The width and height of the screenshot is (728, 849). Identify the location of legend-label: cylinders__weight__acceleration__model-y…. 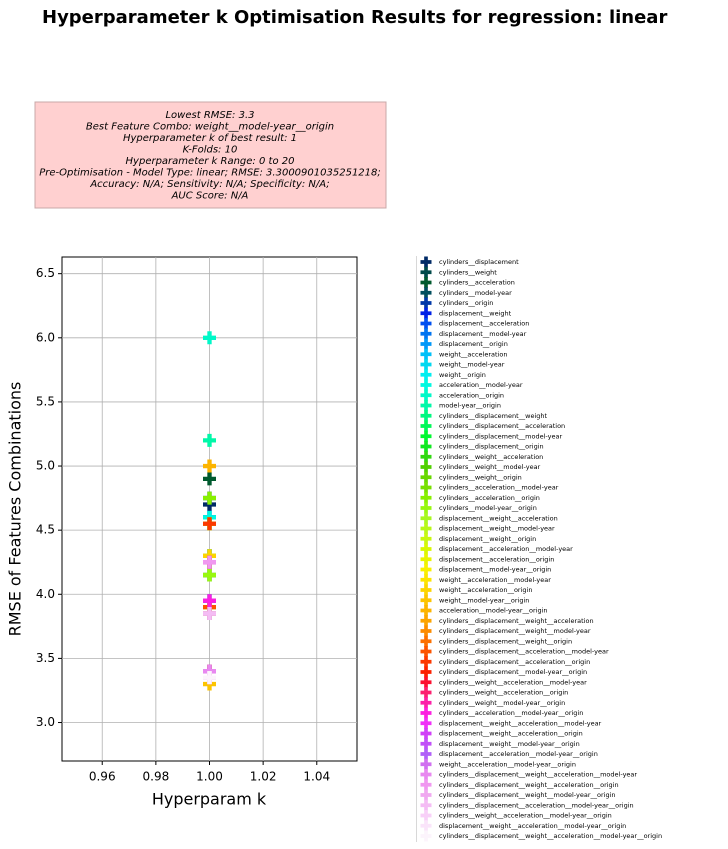
(513, 682).